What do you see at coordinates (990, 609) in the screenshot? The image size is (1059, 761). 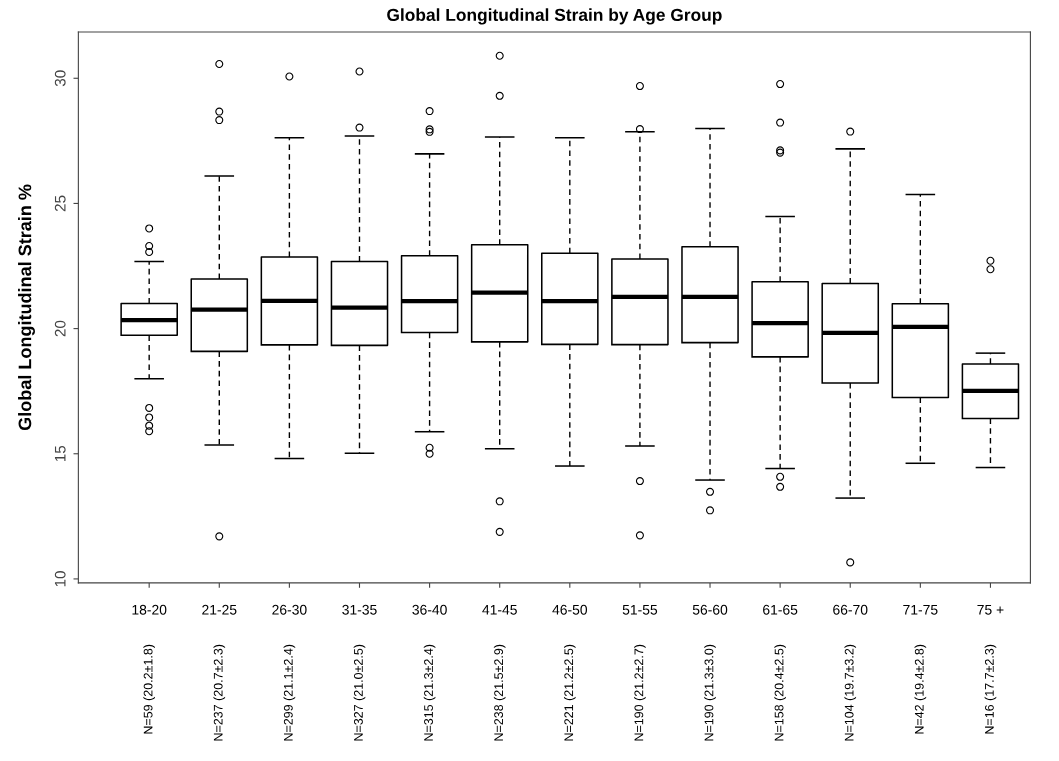 I see `x-tick-label: 75 +` at bounding box center [990, 609].